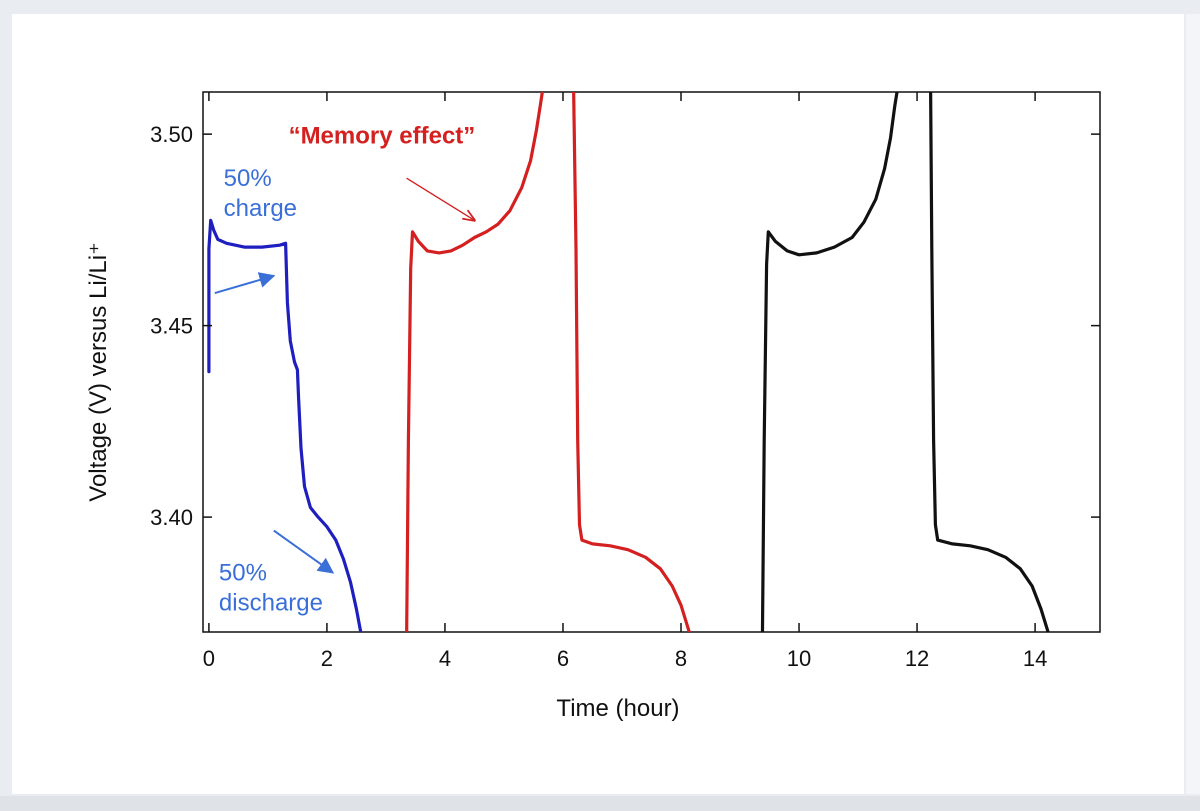 The width and height of the screenshot is (1200, 811). What do you see at coordinates (327, 658) in the screenshot?
I see `x-tick-label: 2` at bounding box center [327, 658].